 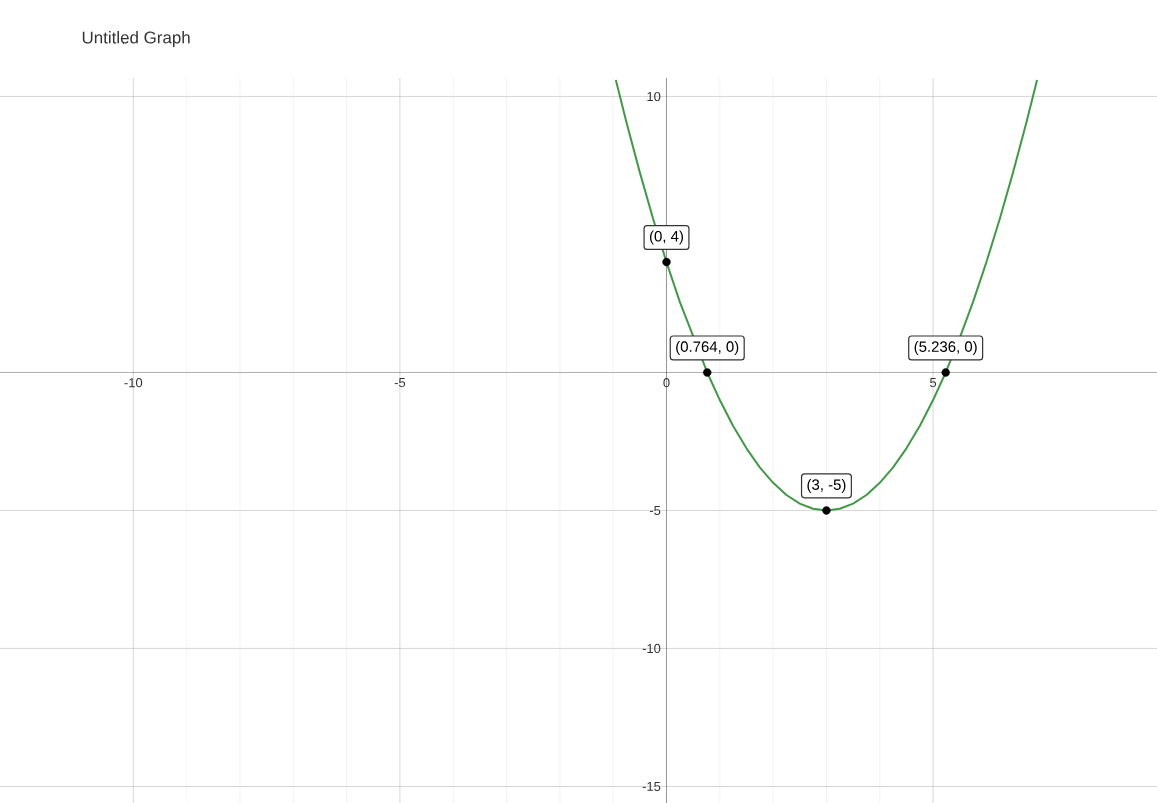 What do you see at coordinates (133, 383) in the screenshot?
I see `x-tick-label: -10` at bounding box center [133, 383].